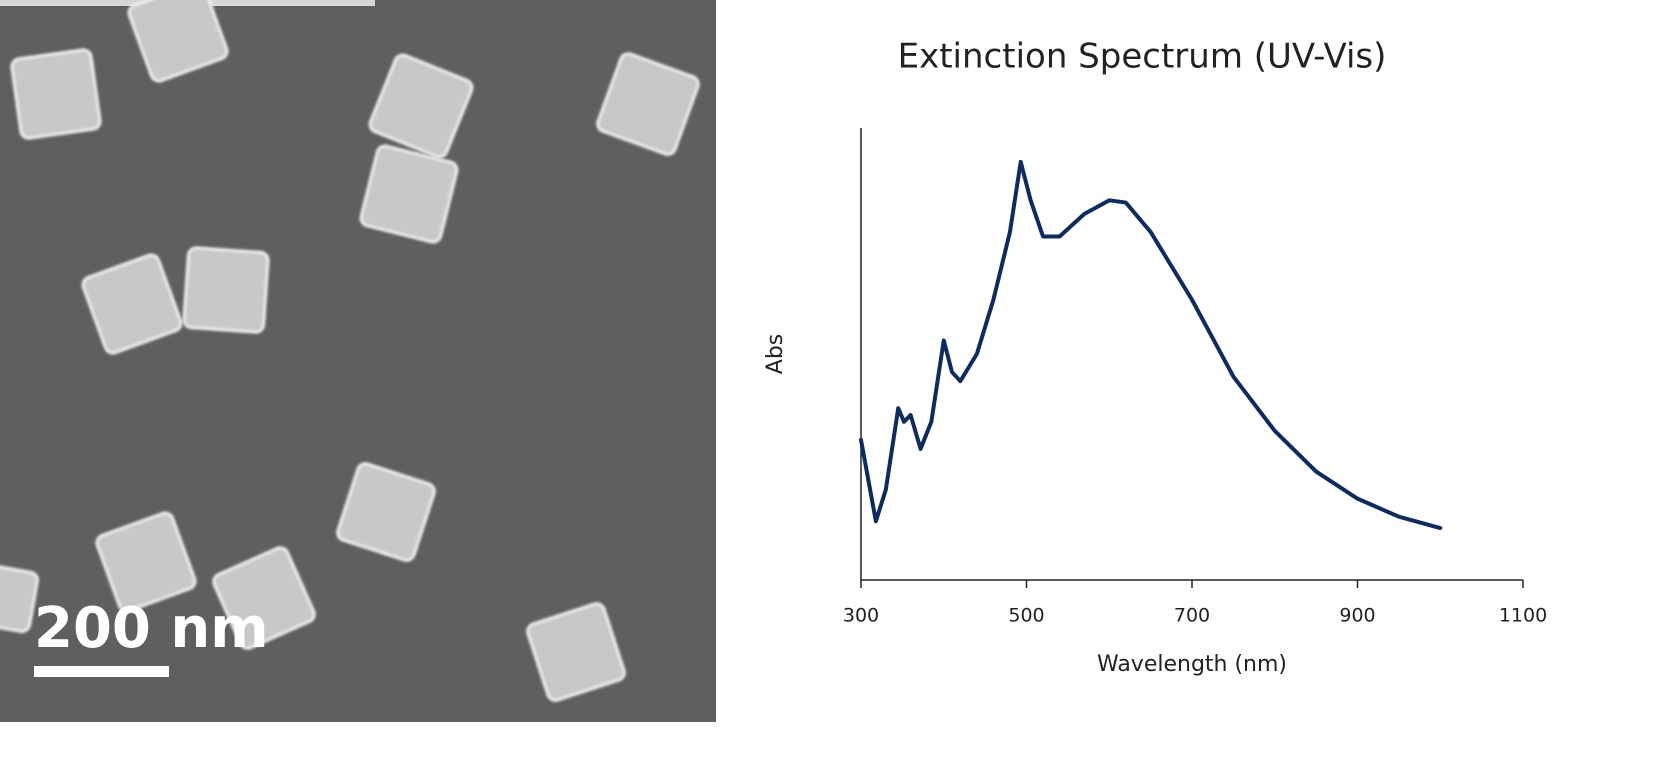  I want to click on scale-bar-label: 200 nm, so click(151, 628).